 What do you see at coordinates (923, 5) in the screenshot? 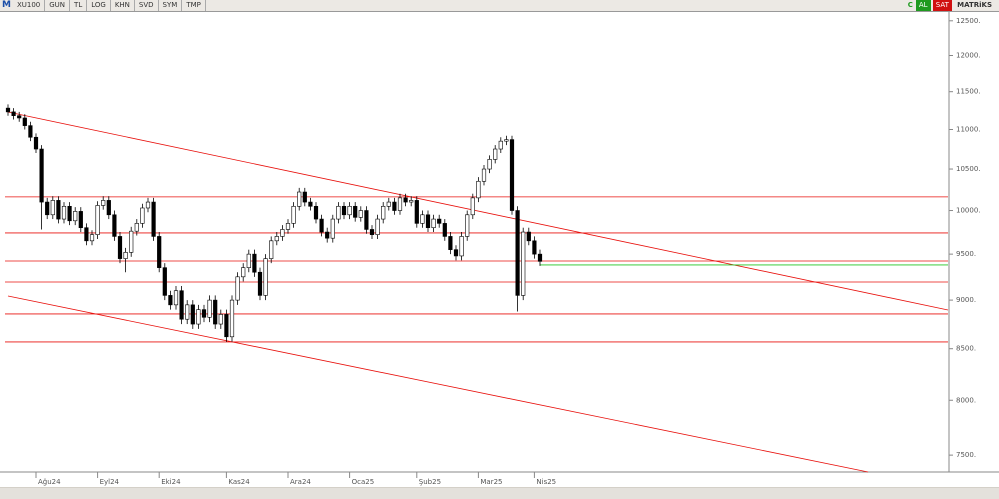
I see `buy-button: AL` at bounding box center [923, 5].